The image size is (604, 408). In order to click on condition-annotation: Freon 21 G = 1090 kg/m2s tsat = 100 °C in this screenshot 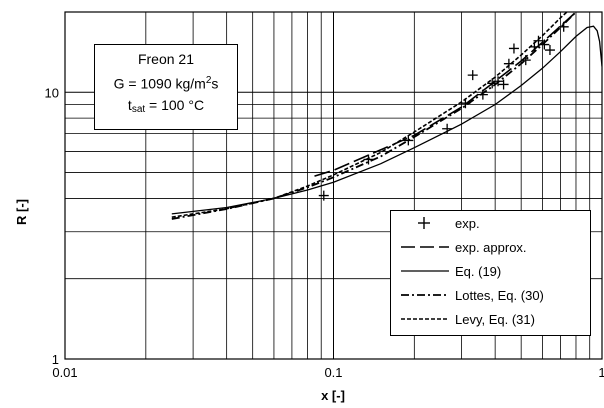, I will do `click(166, 87)`.